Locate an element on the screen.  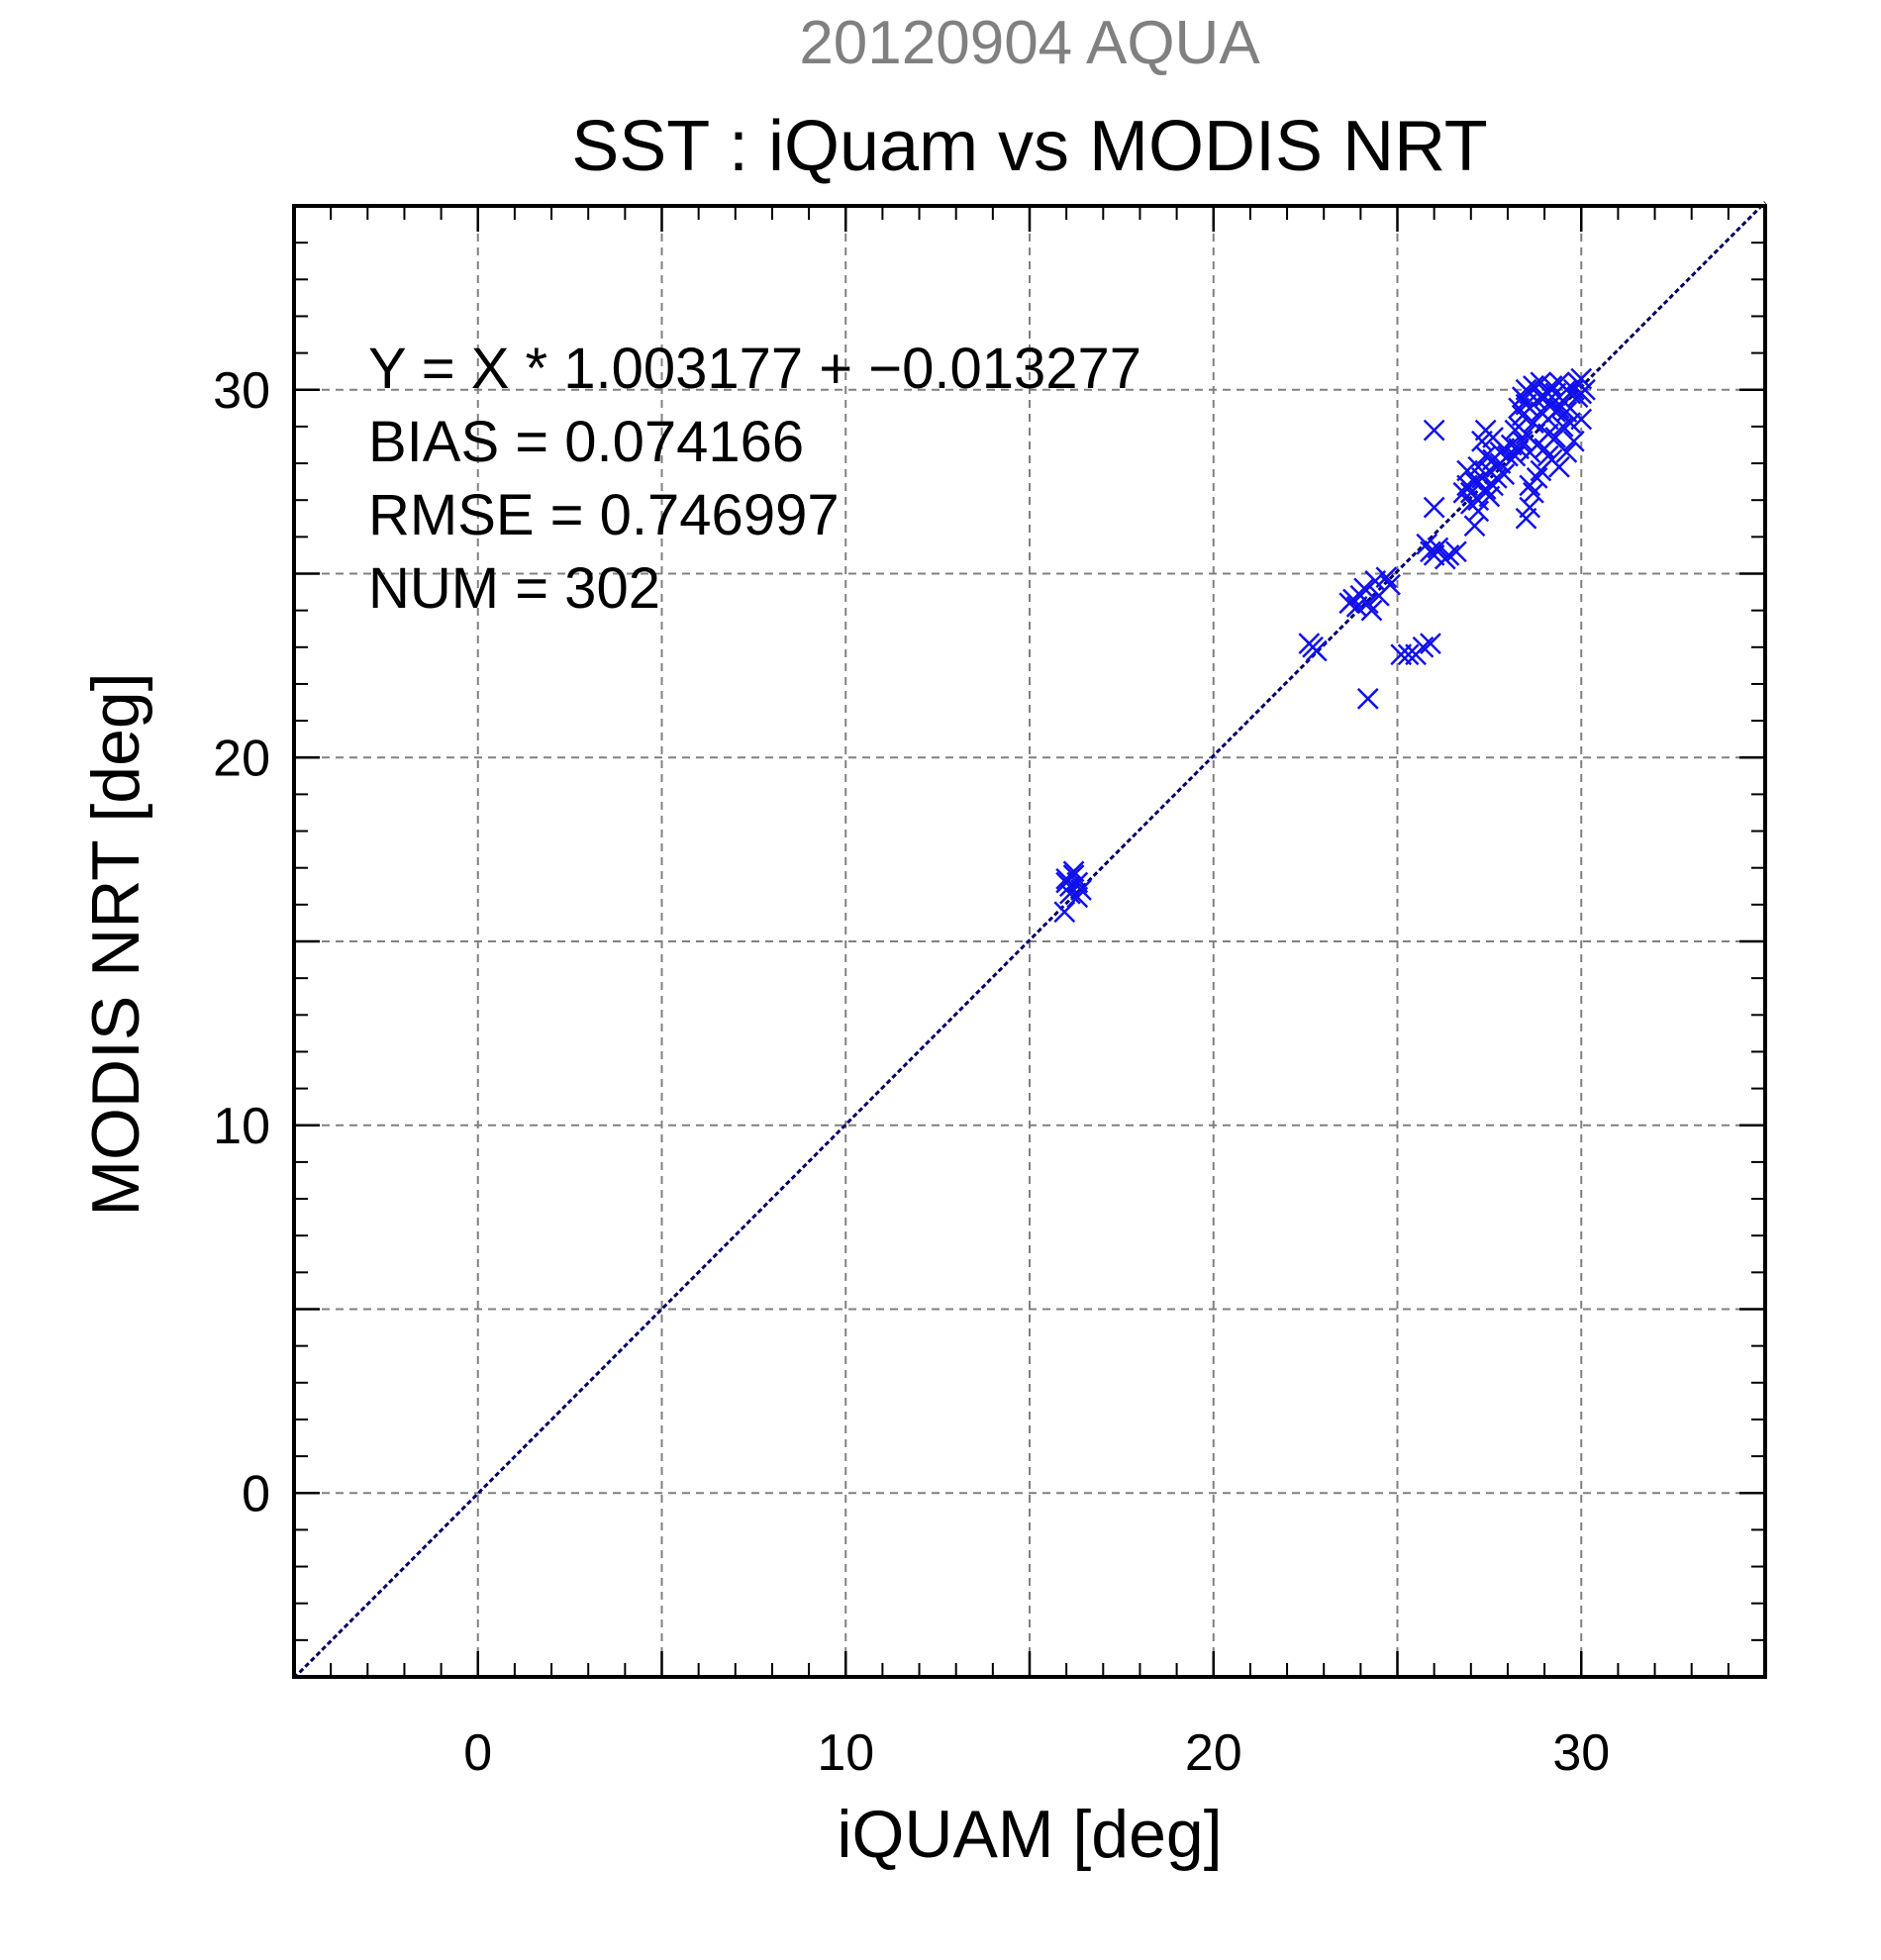
x-axis-label: iQUAM [deg] is located at coordinates (1030, 1834).